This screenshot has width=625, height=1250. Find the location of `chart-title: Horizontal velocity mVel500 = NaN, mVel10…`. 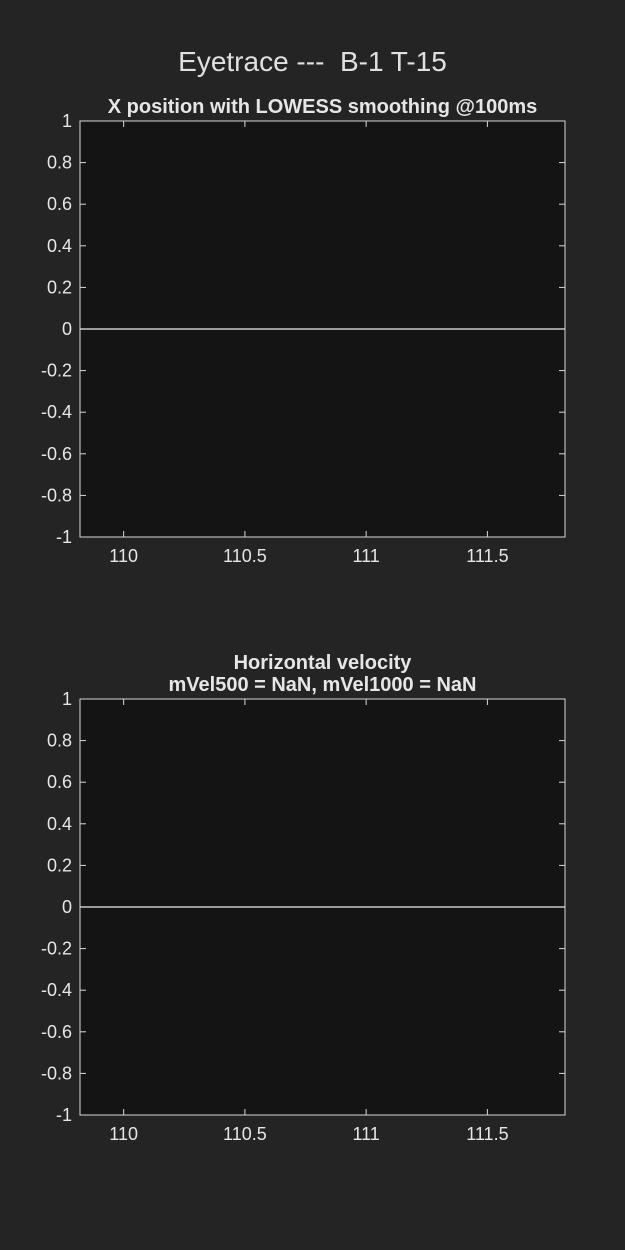

chart-title: Horizontal velocity mVel500 = NaN, mVel10… is located at coordinates (323, 674).